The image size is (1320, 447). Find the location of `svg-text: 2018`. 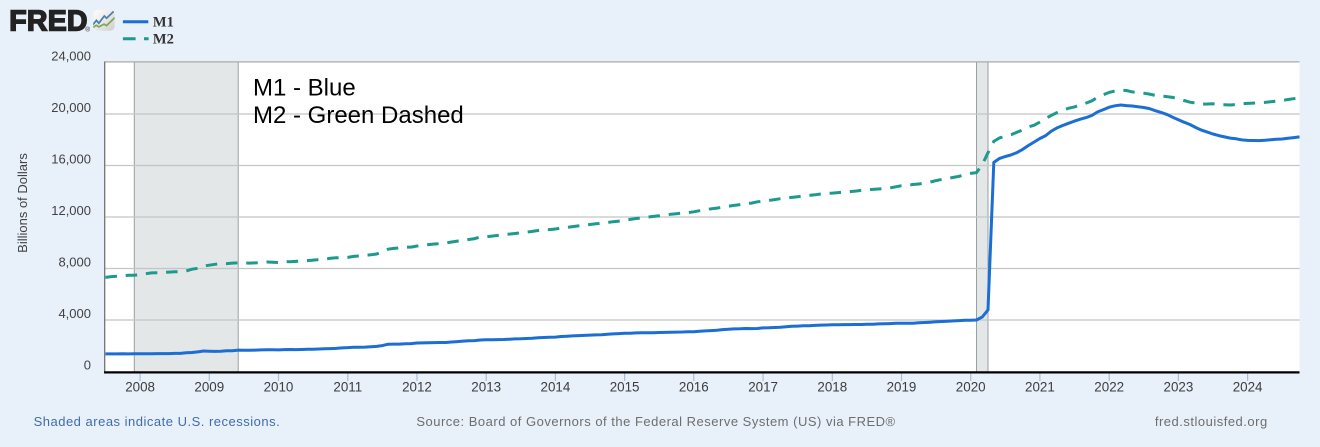

svg-text: 2018 is located at coordinates (832, 387).